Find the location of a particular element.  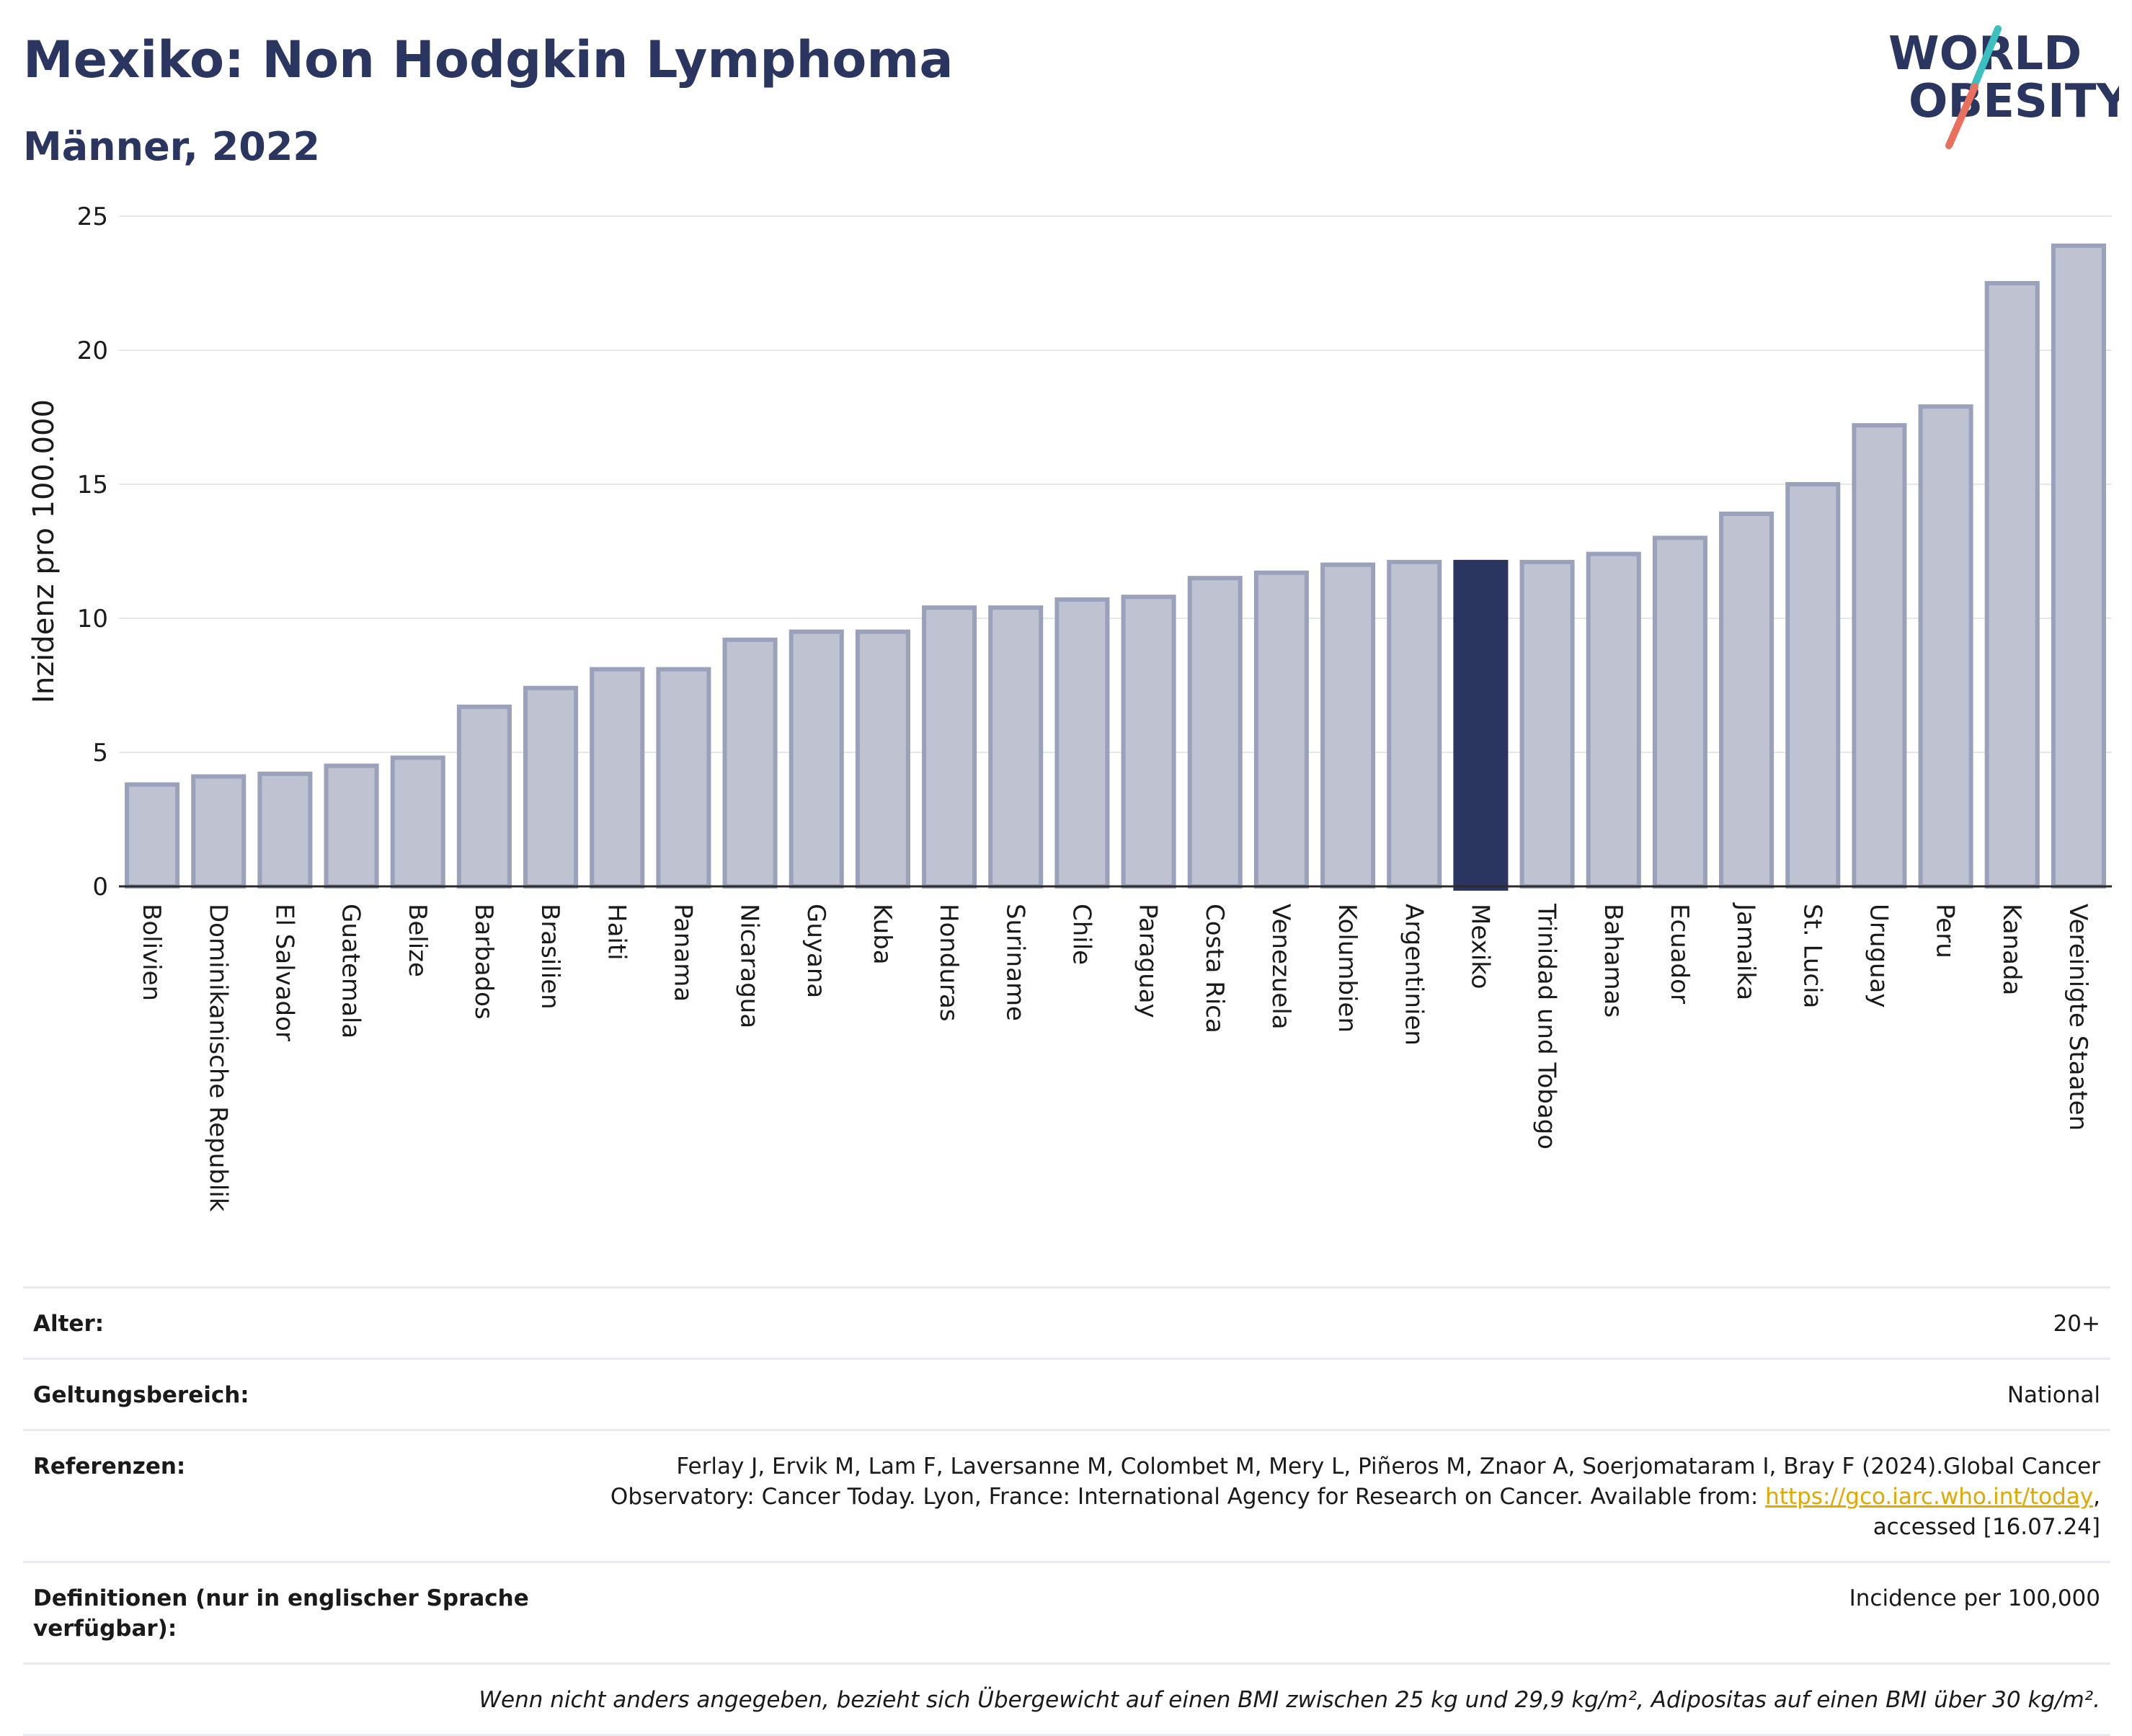

x-tick-label: Nicaragua is located at coordinates (749, 966).